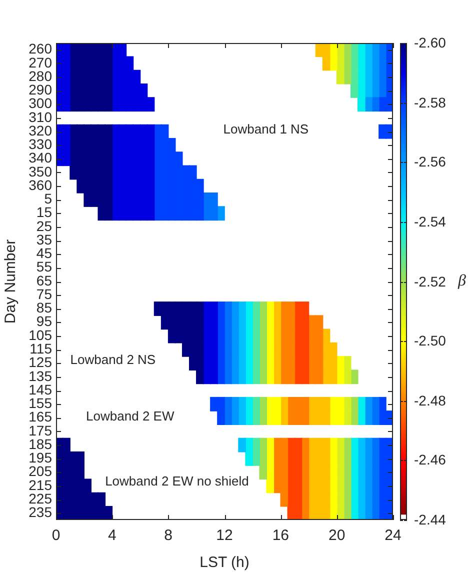  Describe the element at coordinates (40, 389) in the screenshot. I see `y-tick-label: 145` at that location.